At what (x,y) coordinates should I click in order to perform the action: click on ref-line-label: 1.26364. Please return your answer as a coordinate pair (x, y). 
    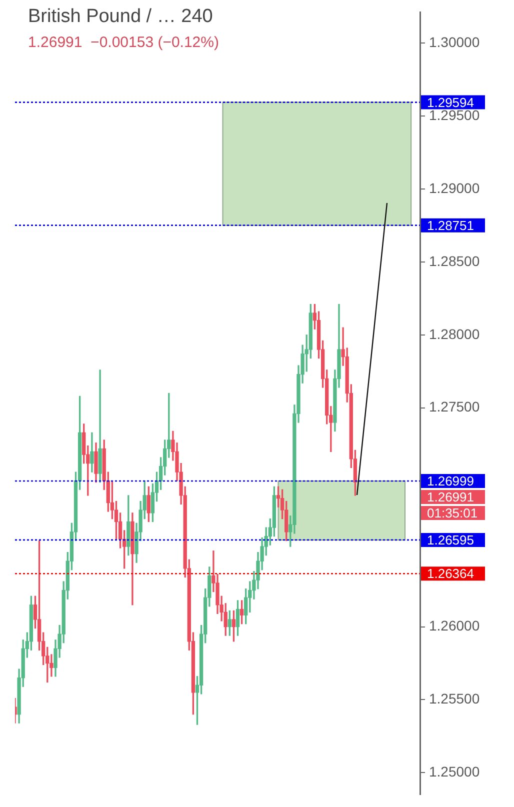
    Looking at the image, I should click on (450, 574).